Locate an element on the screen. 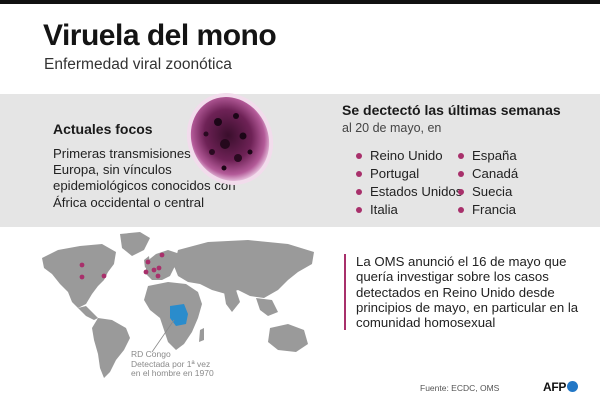  virus-illustration is located at coordinates (230, 139).